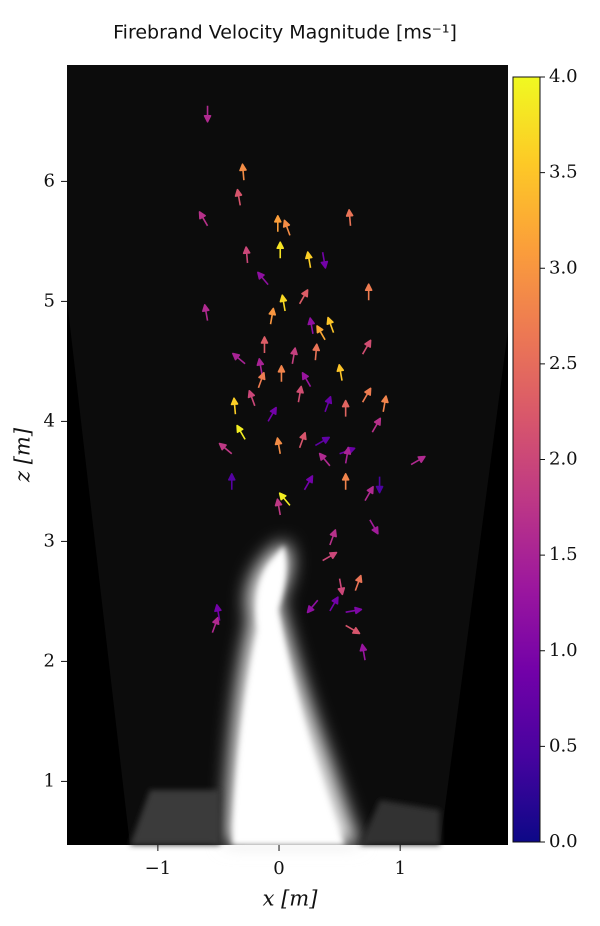  I want to click on colorbar-tick-label: 0.0, so click(563, 841).